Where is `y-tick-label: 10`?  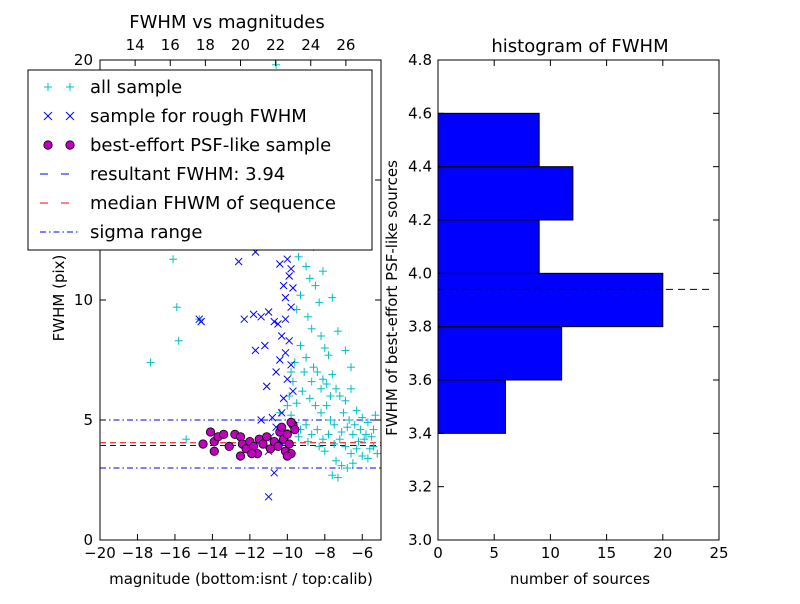
y-tick-label: 10 is located at coordinates (83, 300).